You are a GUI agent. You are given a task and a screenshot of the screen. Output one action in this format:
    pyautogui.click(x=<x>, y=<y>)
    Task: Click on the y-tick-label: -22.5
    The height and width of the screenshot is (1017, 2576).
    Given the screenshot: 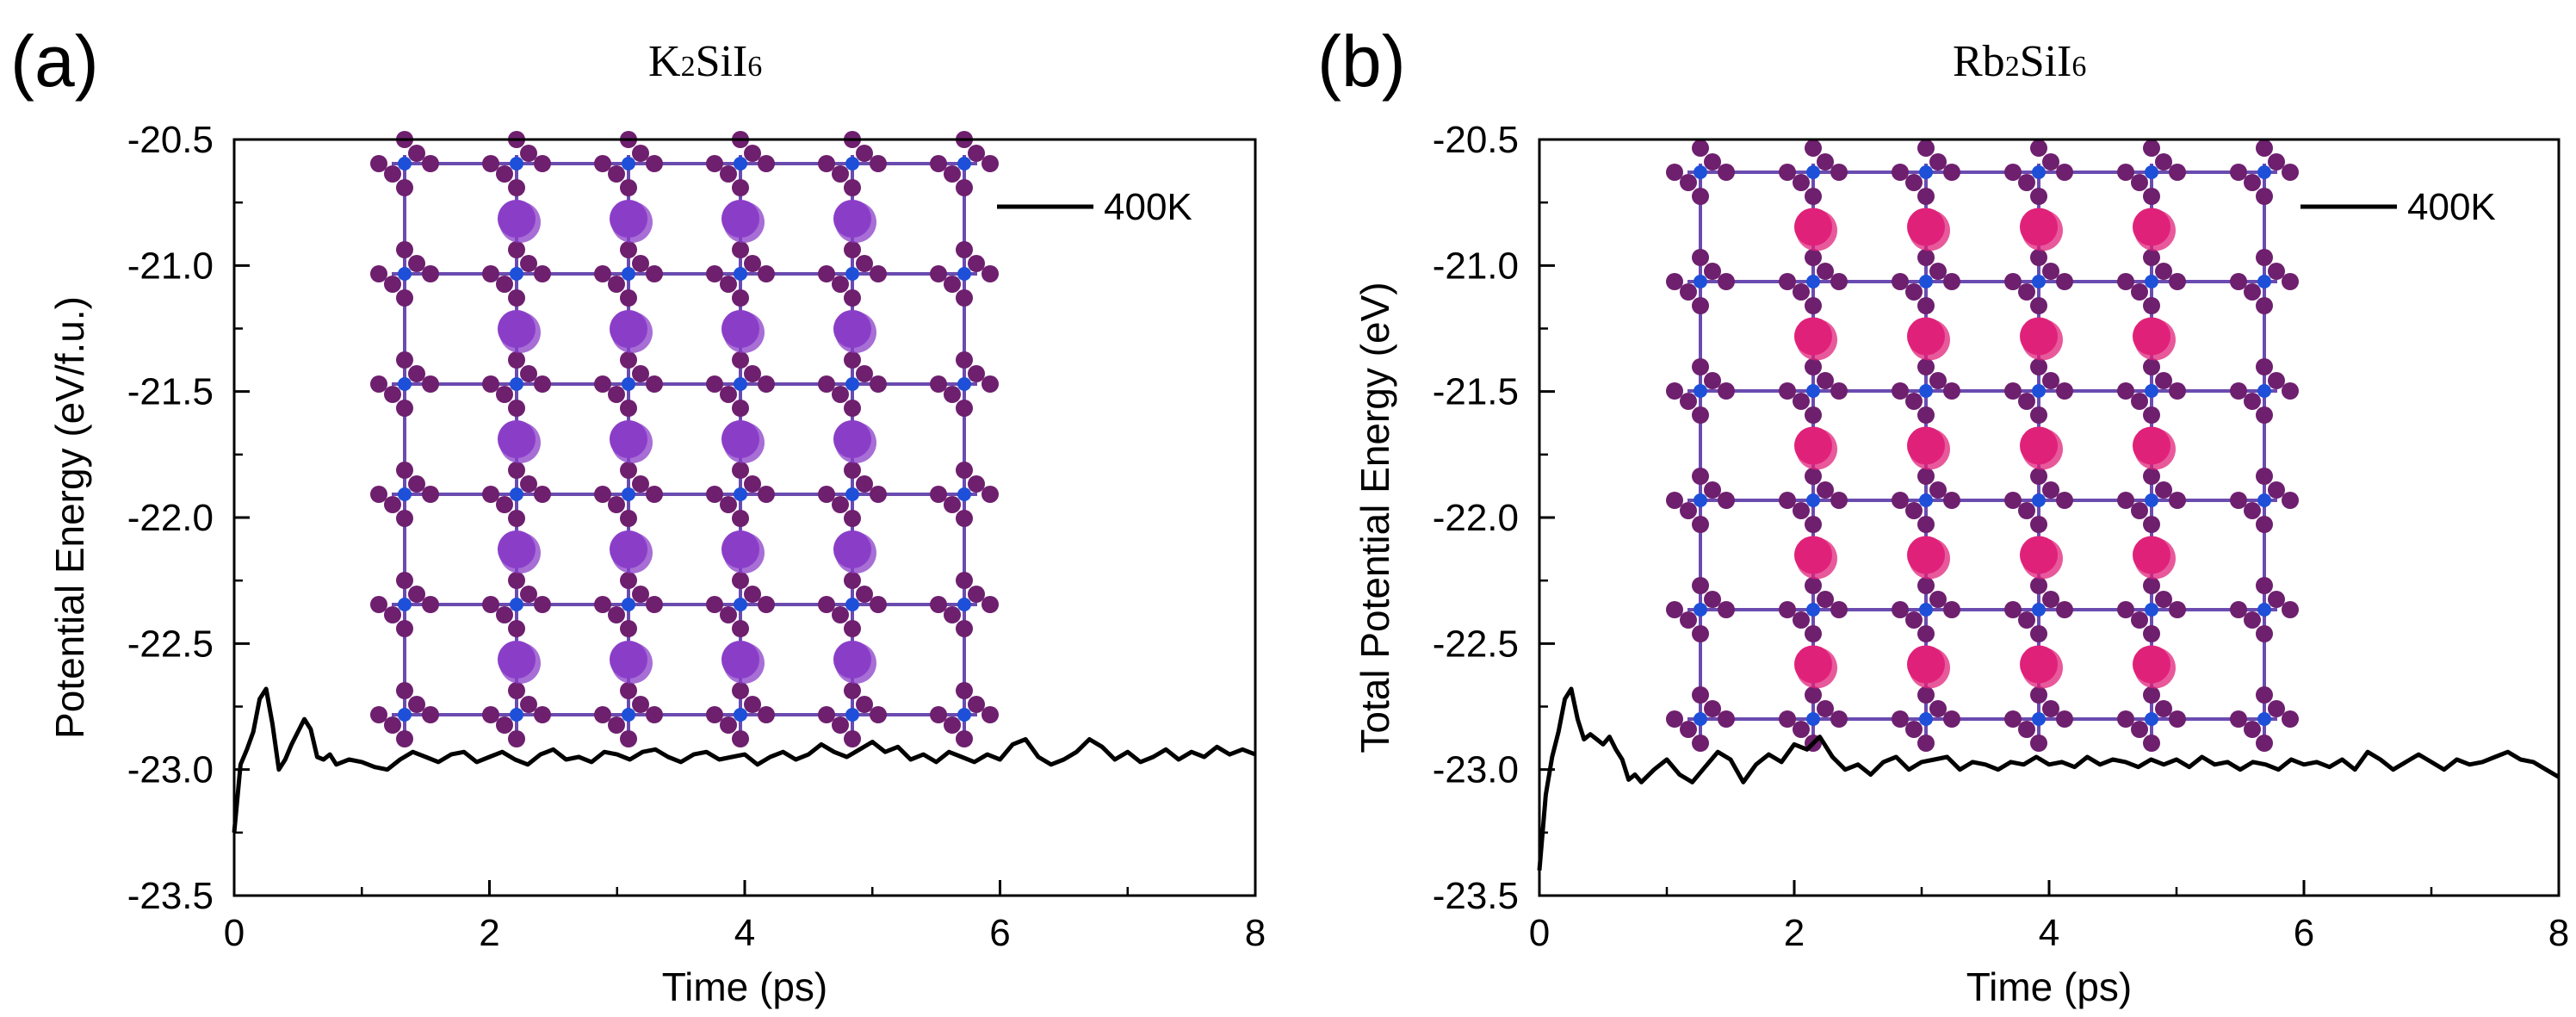 What is the action you would take?
    pyautogui.click(x=1476, y=644)
    